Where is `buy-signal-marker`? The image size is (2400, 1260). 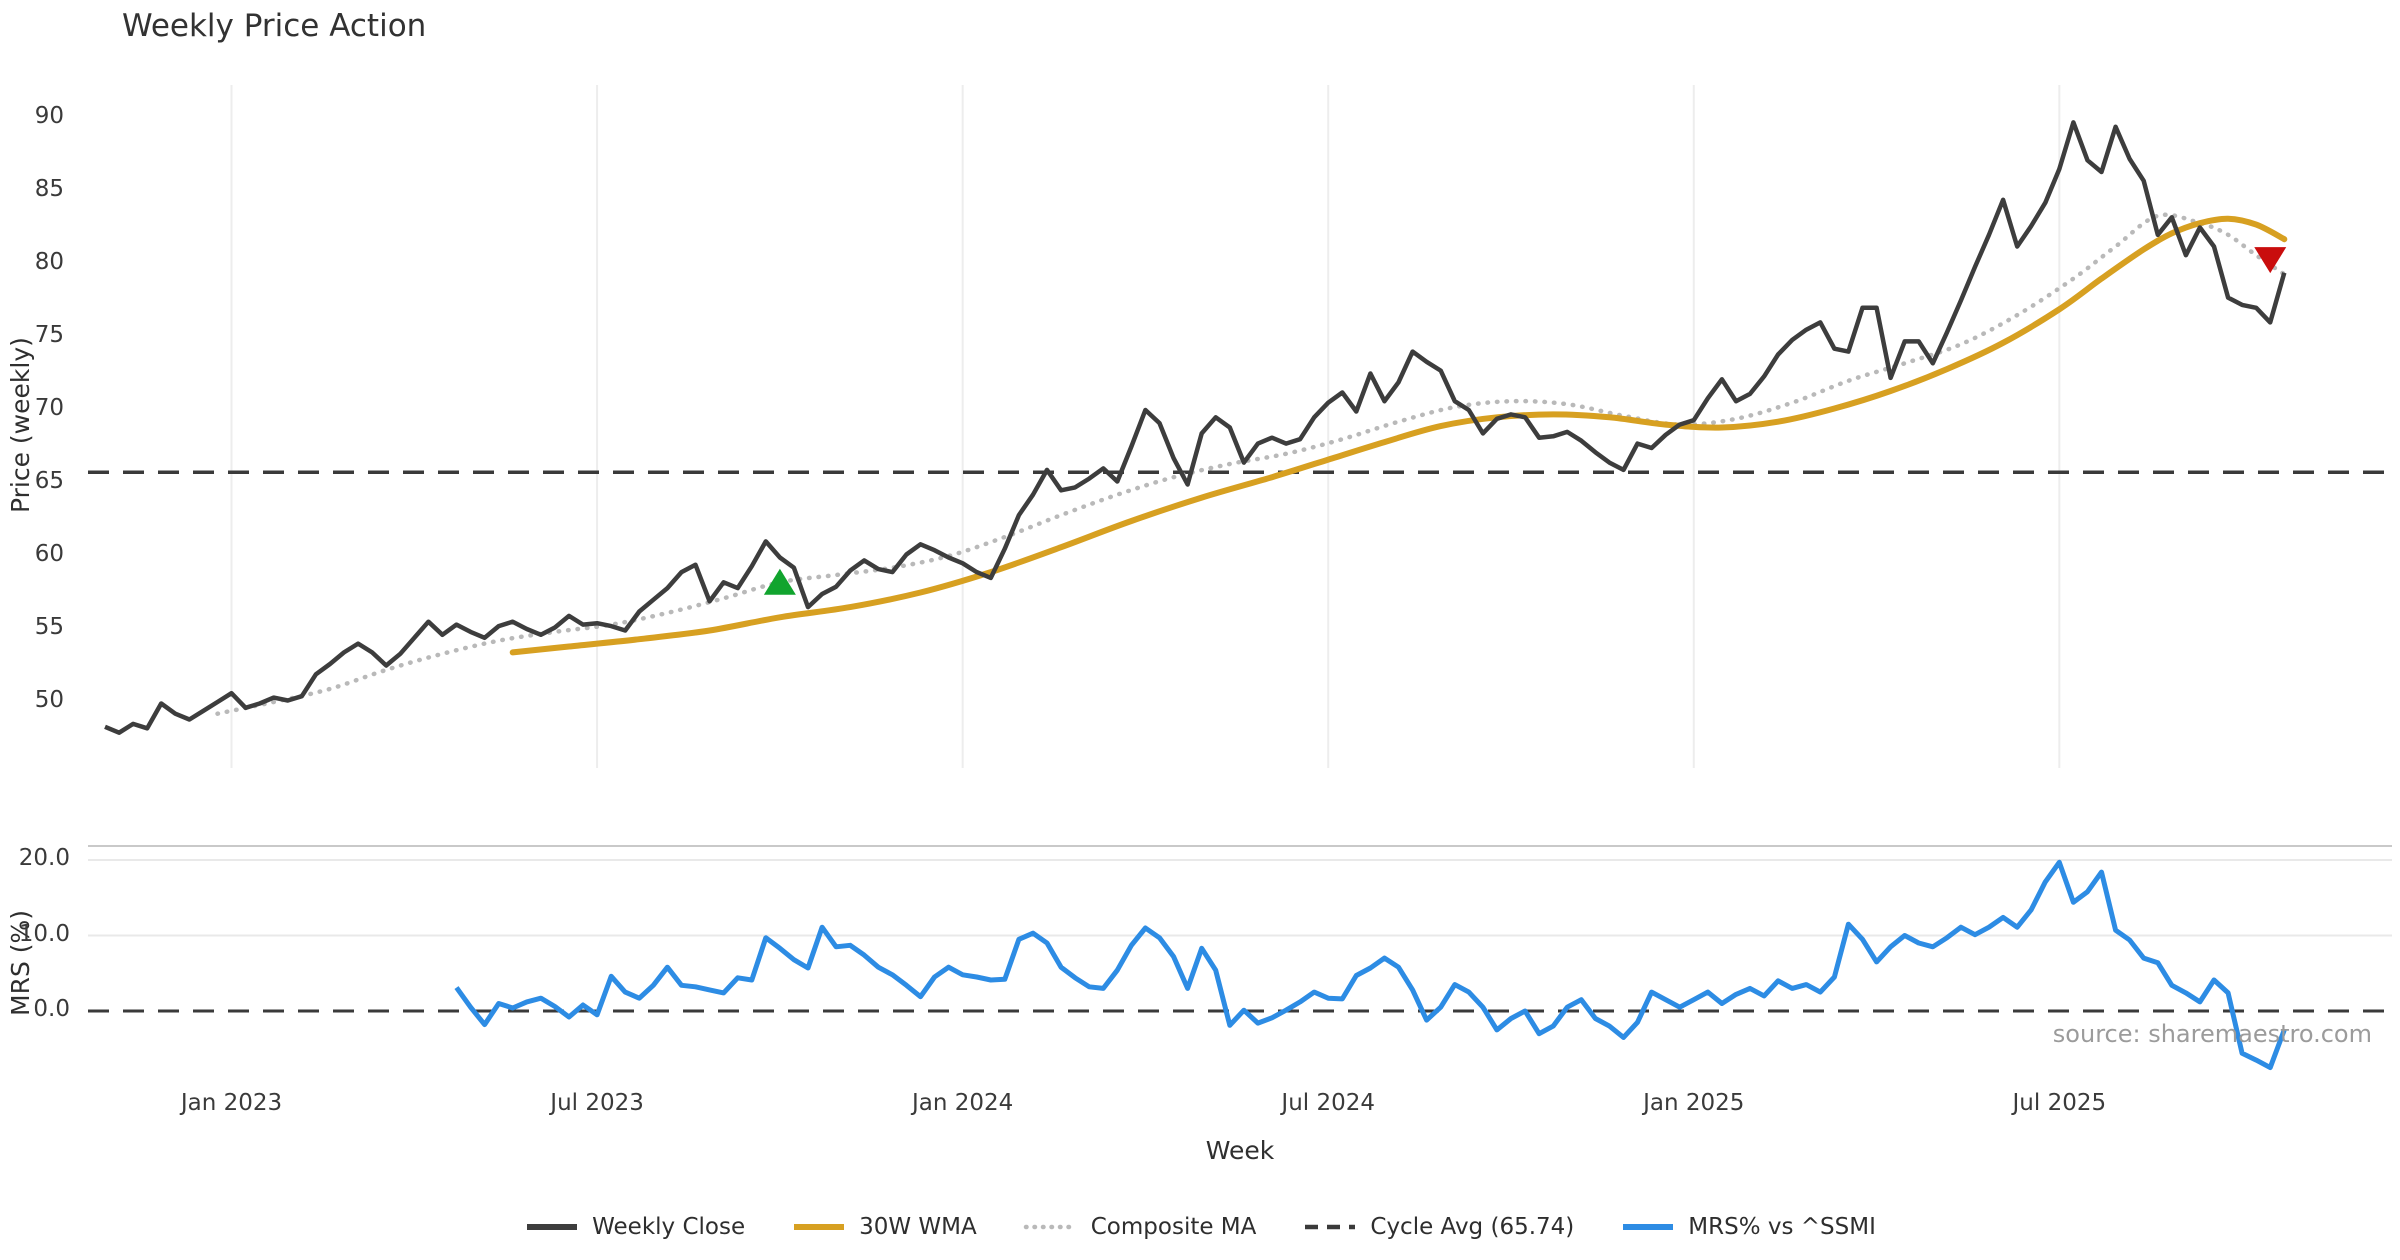 buy-signal-marker is located at coordinates (779, 581).